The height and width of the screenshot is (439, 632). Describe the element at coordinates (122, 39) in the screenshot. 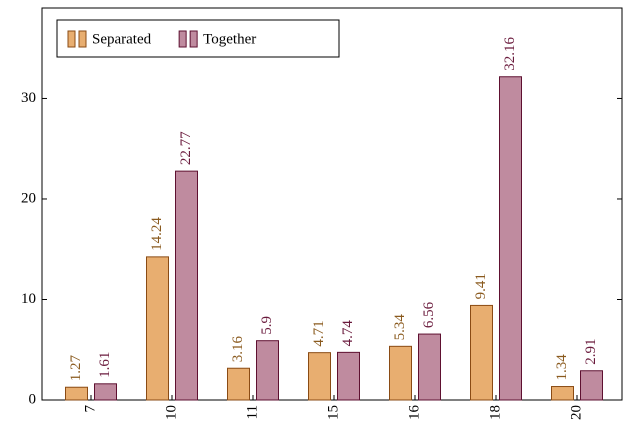

I see `legend-label: Separated` at that location.